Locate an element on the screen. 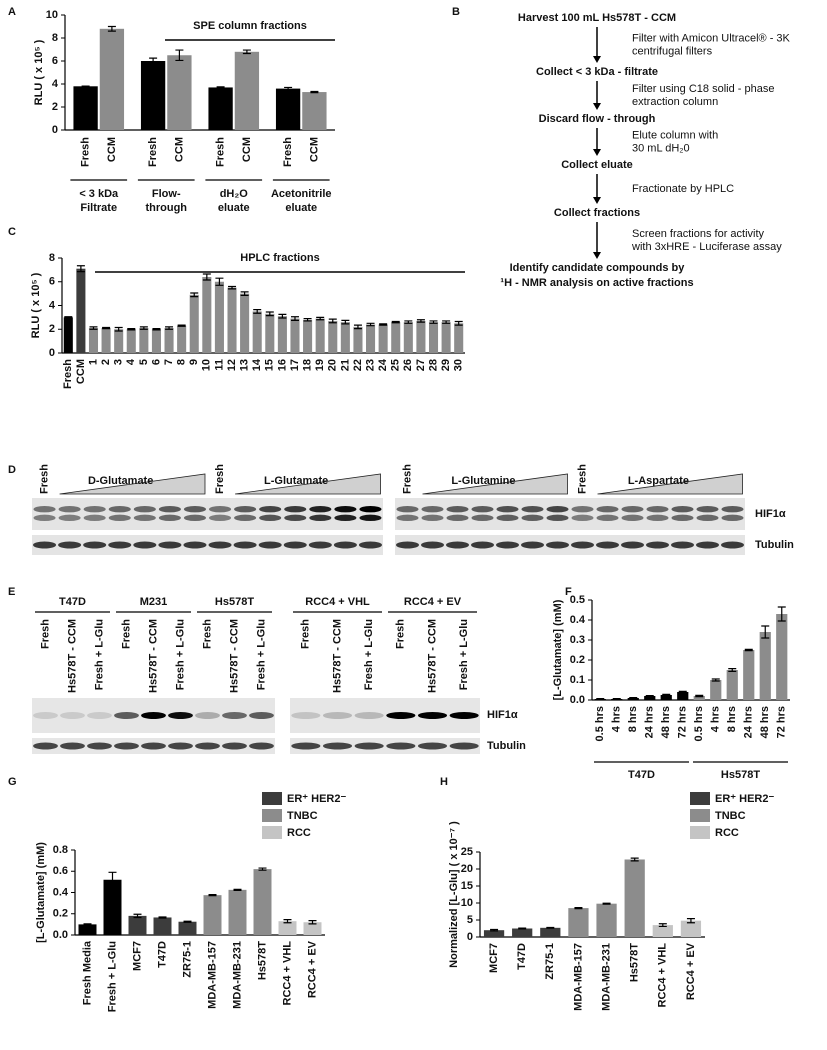 This screenshot has height=1050, width=827. legend-label: RCC is located at coordinates (299, 833).